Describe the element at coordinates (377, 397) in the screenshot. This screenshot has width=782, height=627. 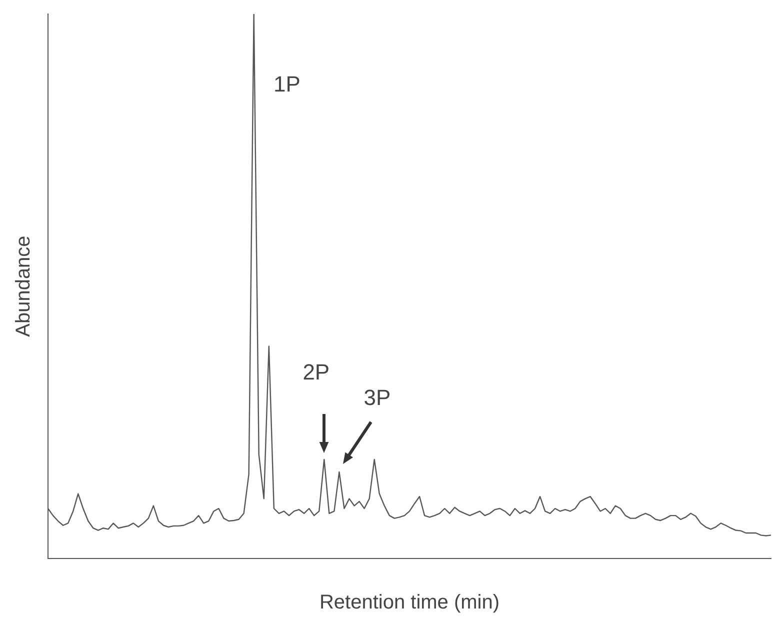
I see `annotation: 3P` at that location.